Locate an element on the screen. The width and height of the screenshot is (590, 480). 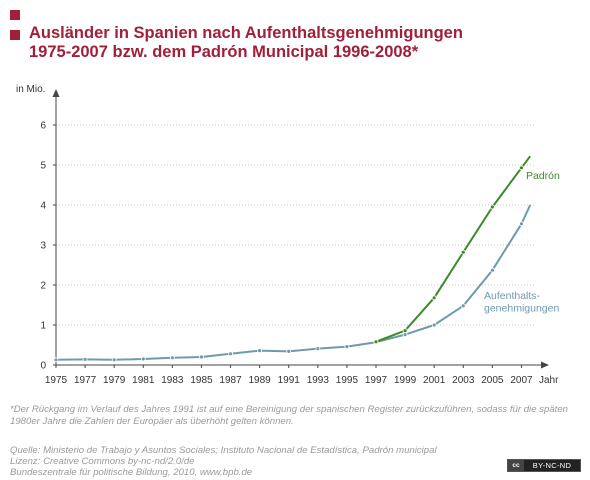
x-tick-label: 2005 is located at coordinates (492, 380).